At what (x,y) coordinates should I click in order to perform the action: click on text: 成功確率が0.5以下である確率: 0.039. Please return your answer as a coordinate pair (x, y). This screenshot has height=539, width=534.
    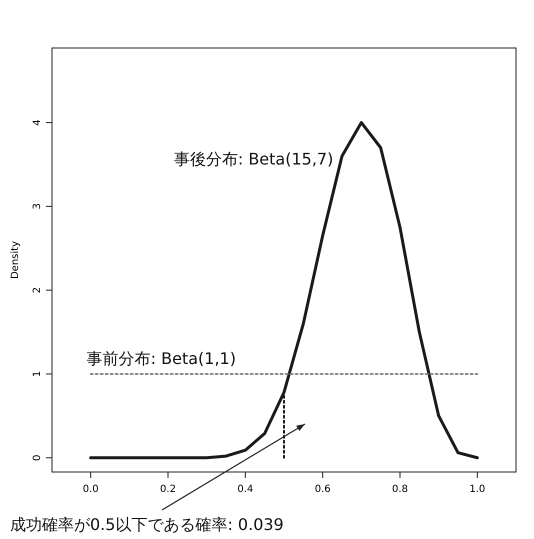
    Looking at the image, I should click on (147, 524).